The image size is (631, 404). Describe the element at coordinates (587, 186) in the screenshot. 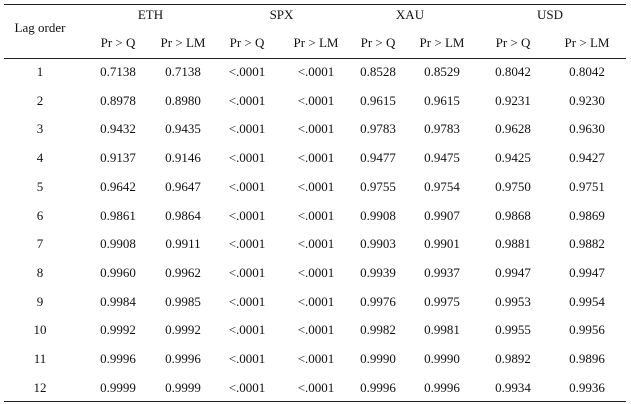

I see `value-cell: 0.9751` at that location.